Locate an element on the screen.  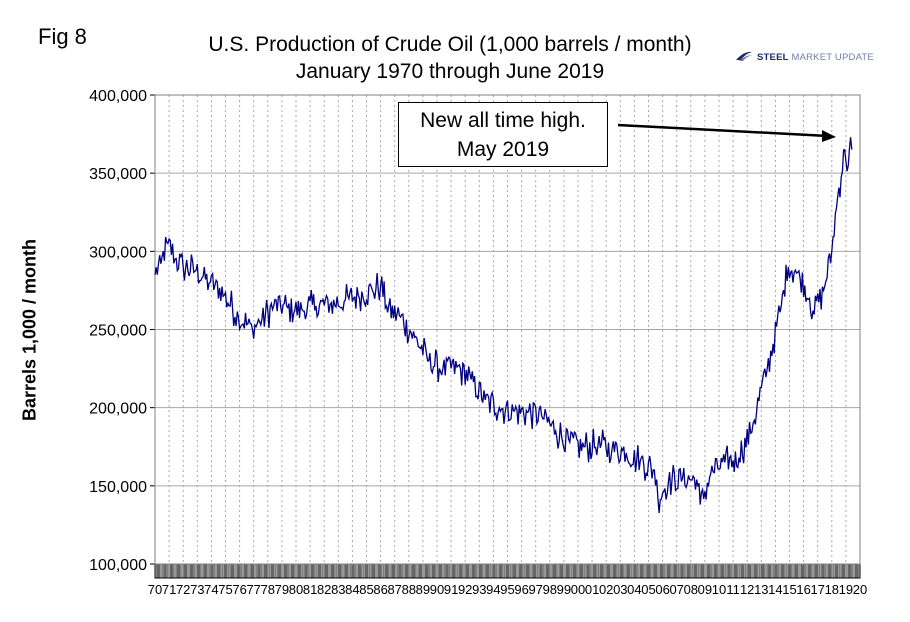
y-tick-label: 200,000 is located at coordinates (118, 409).